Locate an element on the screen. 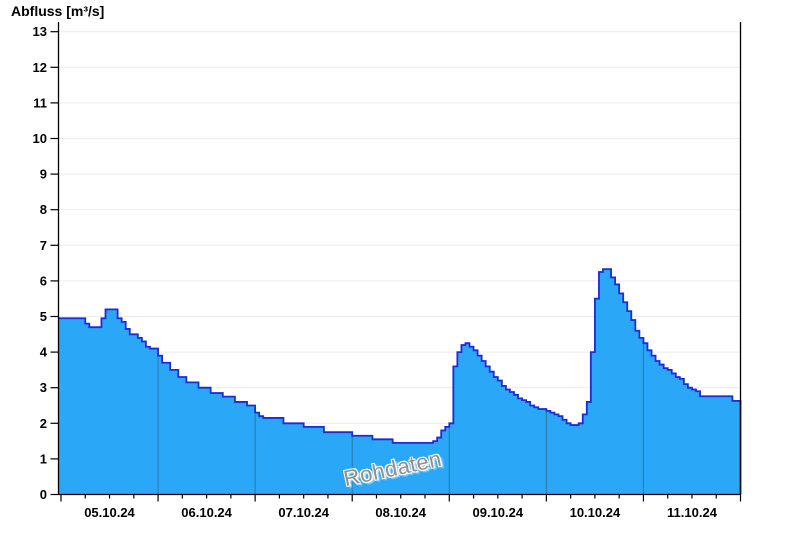  y-tick-label: 7 is located at coordinates (43, 245).